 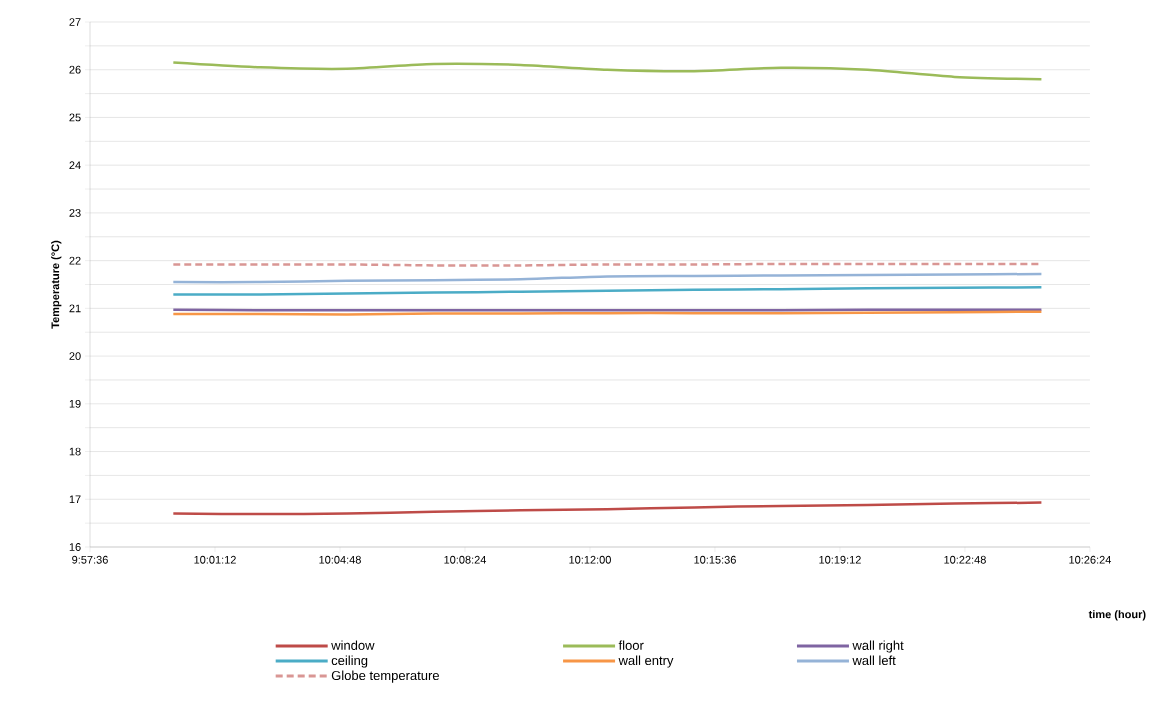 I want to click on y-axis-title: Temperature (°C), so click(x=56, y=284).